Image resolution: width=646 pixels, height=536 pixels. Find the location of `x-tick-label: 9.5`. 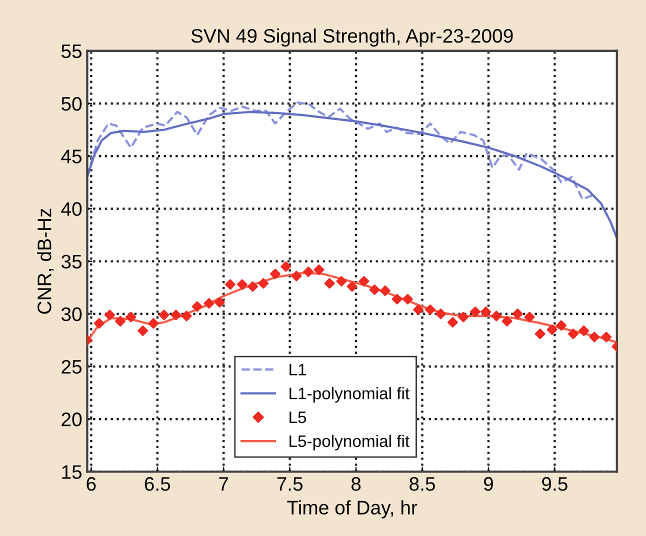

x-tick-label: 9.5 is located at coordinates (555, 484).